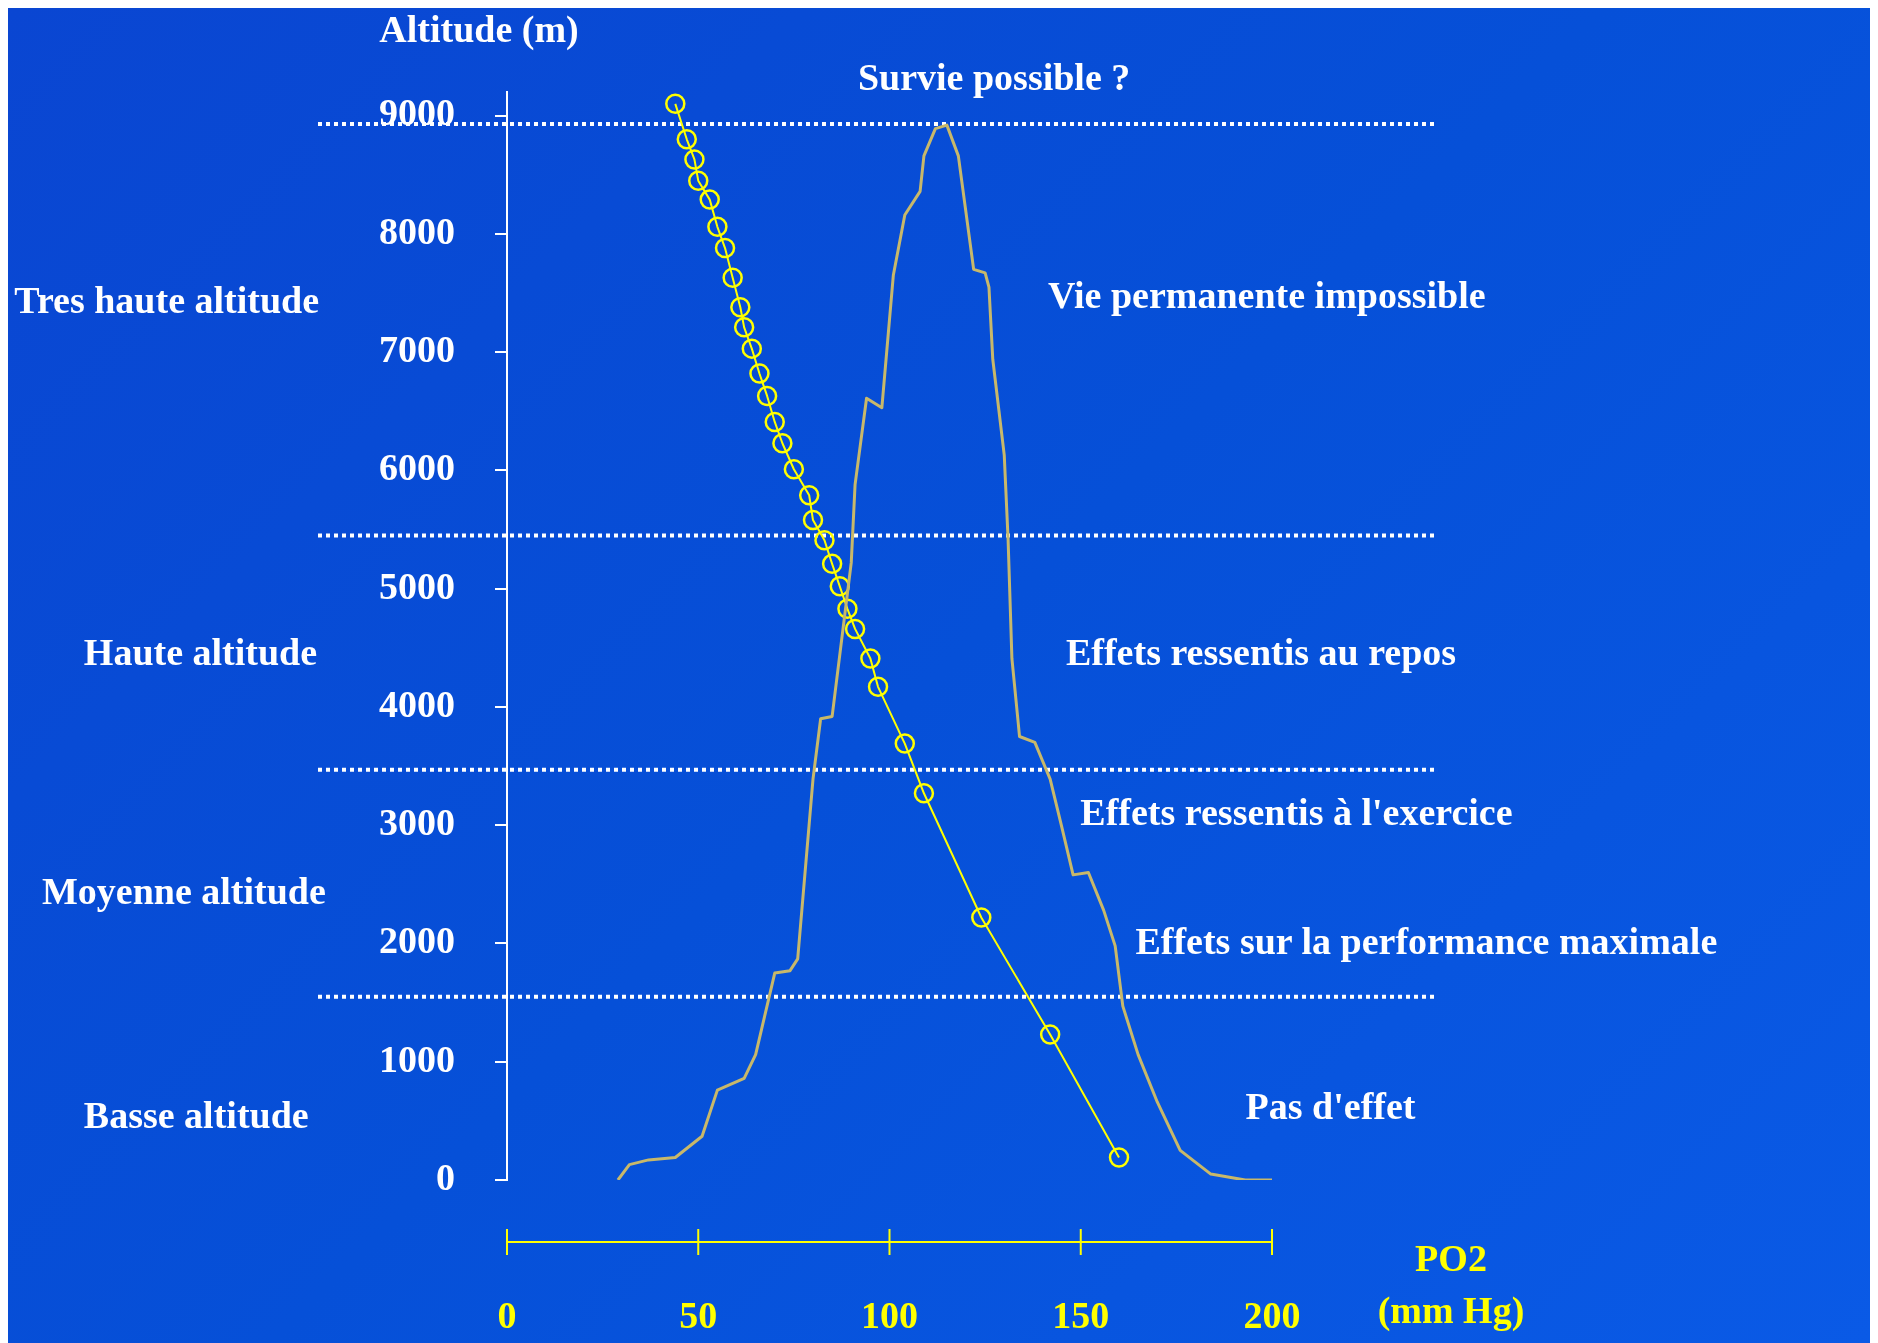 Image resolution: width=1878 pixels, height=1343 pixels. Describe the element at coordinates (417, 822) in the screenshot. I see `y-tick-label: 3000` at that location.